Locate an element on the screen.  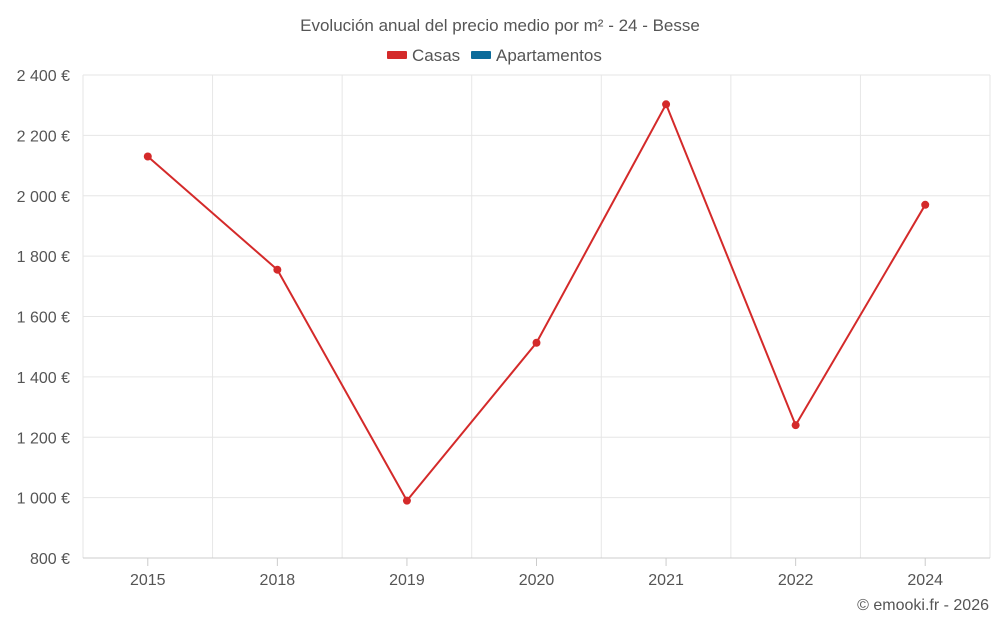
y-tick-label: 1 400 € is located at coordinates (43, 378).